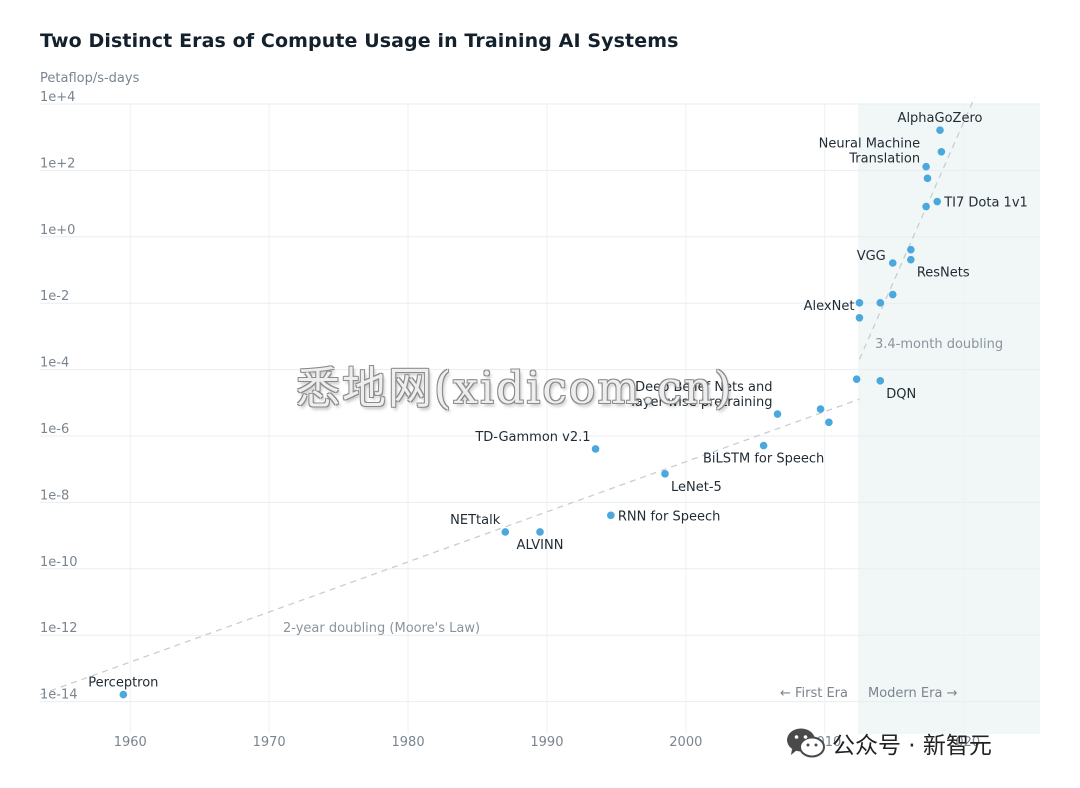  What do you see at coordinates (943, 273) in the screenshot?
I see `data-label: ResNets` at bounding box center [943, 273].